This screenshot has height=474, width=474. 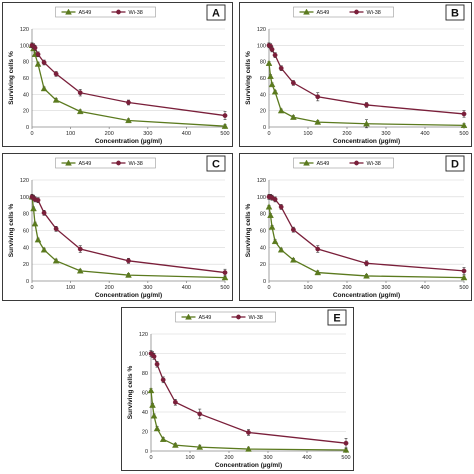 I want to click on x-tick-label: 0, so click(x=268, y=288).